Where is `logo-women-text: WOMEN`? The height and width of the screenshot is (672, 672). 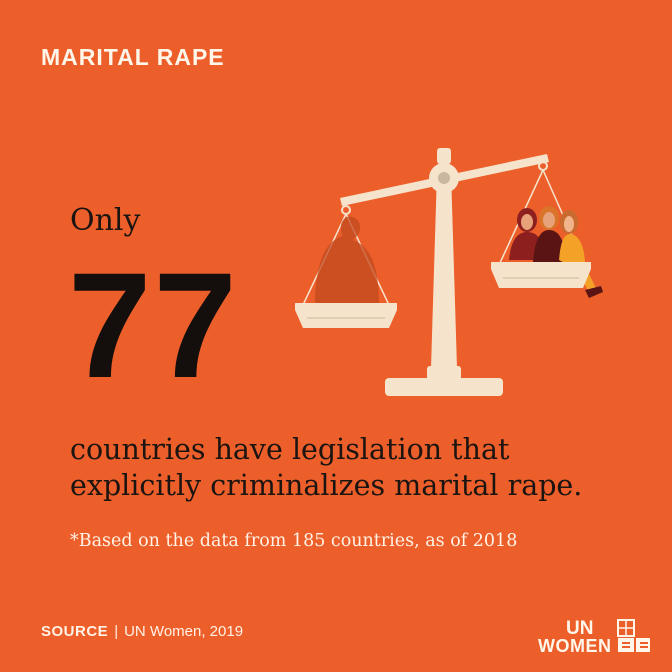 logo-women-text: WOMEN is located at coordinates (575, 646).